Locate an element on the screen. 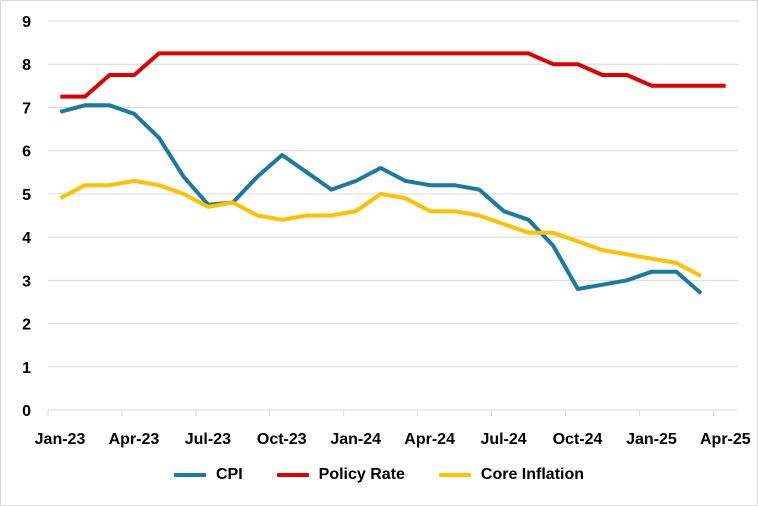 Image resolution: width=758 pixels, height=506 pixels. y-tick-label-7: 7 is located at coordinates (26, 108).